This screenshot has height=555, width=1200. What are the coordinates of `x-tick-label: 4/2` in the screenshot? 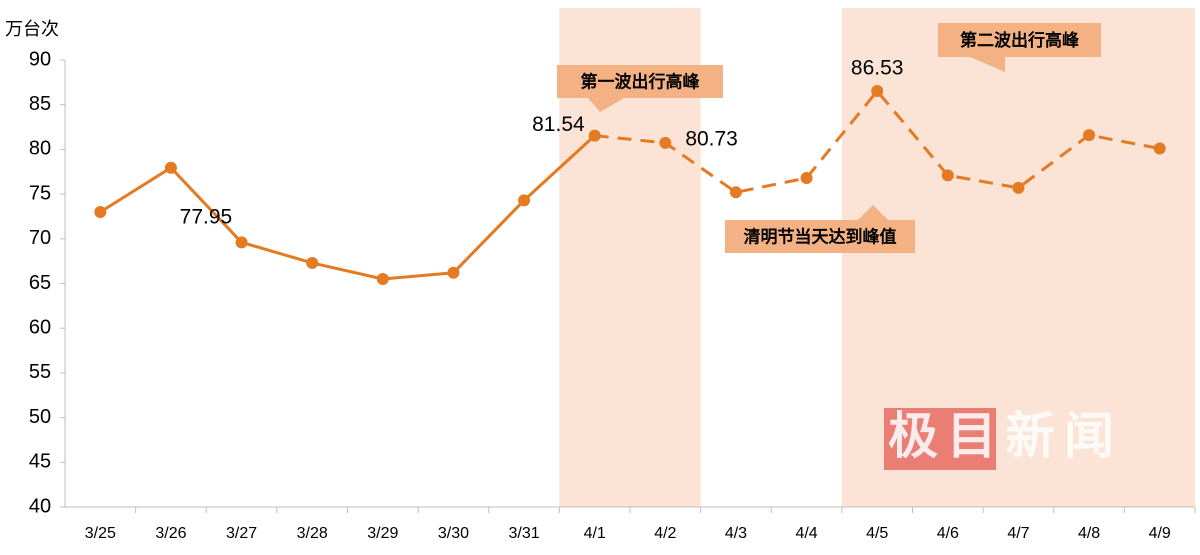 It's located at (665, 533).